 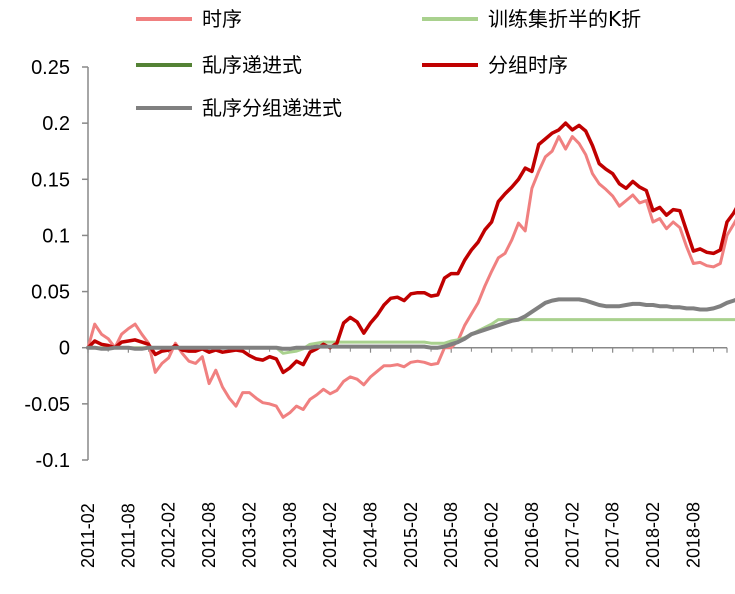 I want to click on x-tick-label: 2011-08, so click(x=128, y=535).